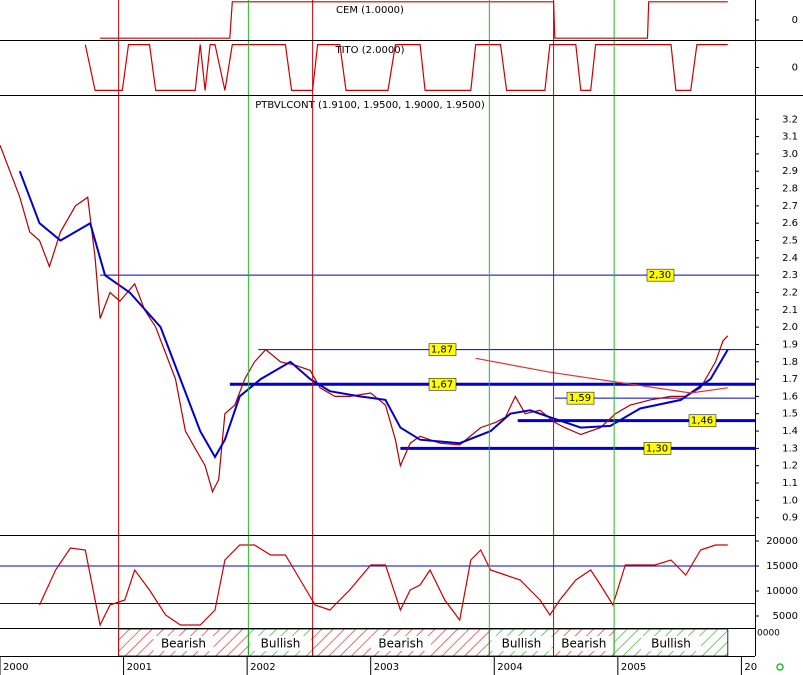  Describe the element at coordinates (369, 50) in the screenshot. I see `panel-title: TITO (2.0000)` at that location.